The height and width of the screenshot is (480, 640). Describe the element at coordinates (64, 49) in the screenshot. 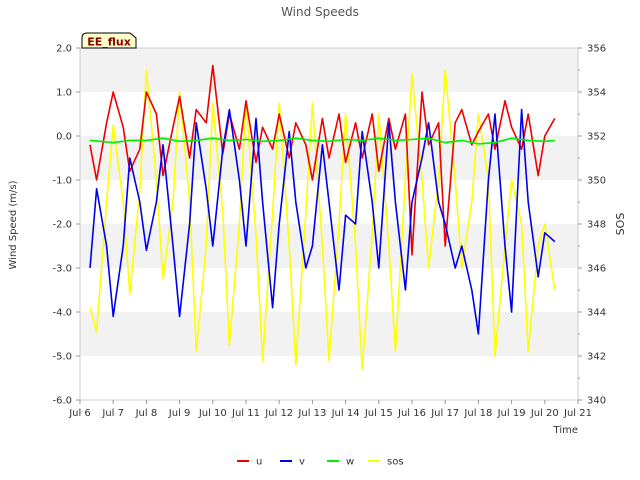

I see `y-tick-label-left: 2.0` at that location.